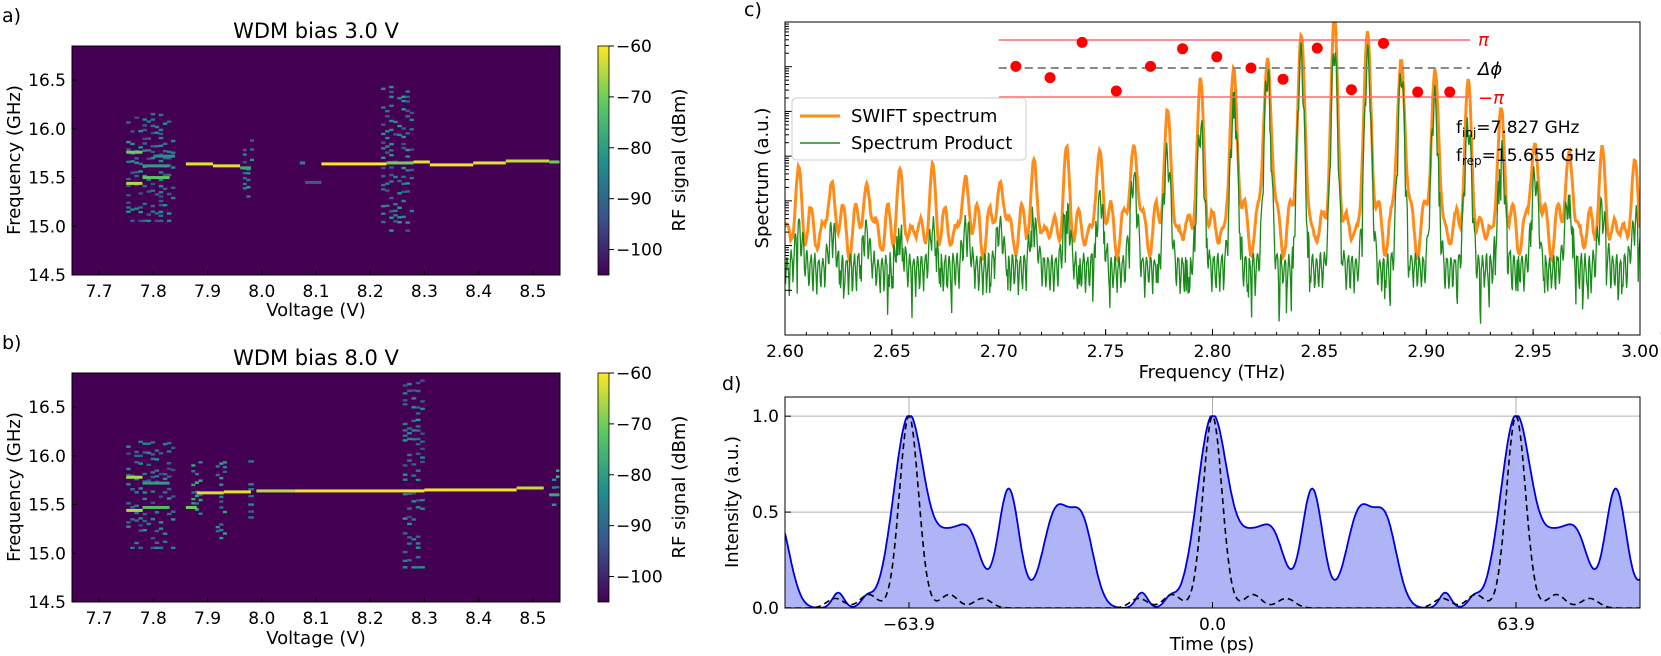 Image resolution: width=1661 pixels, height=656 pixels. Describe the element at coordinates (1251, 69) in the screenshot. I see `phase-inset: π Δϕ −π` at that location.